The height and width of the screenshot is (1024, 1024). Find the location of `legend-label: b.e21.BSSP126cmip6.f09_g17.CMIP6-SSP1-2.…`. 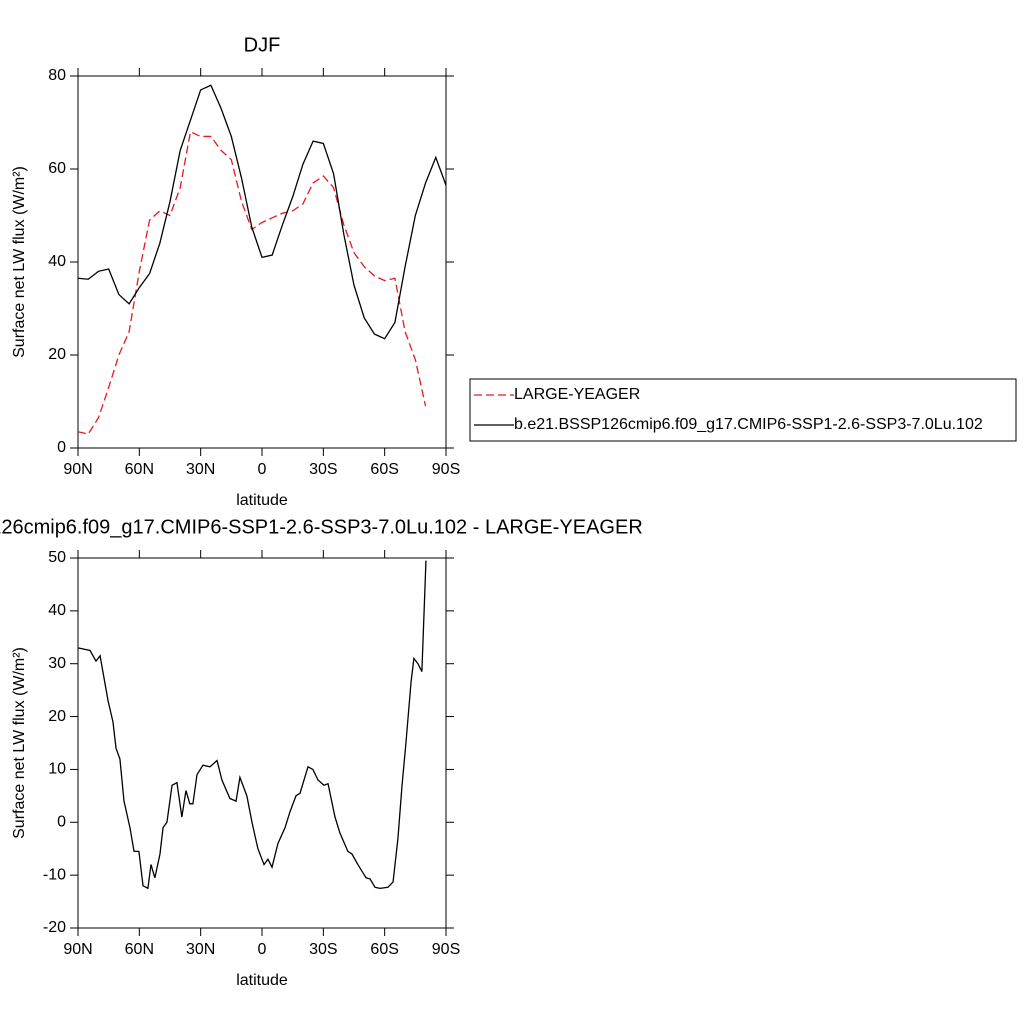

legend-label: b.e21.BSSP126cmip6.f09_g17.CMIP6-SSP1-2.… is located at coordinates (748, 424).